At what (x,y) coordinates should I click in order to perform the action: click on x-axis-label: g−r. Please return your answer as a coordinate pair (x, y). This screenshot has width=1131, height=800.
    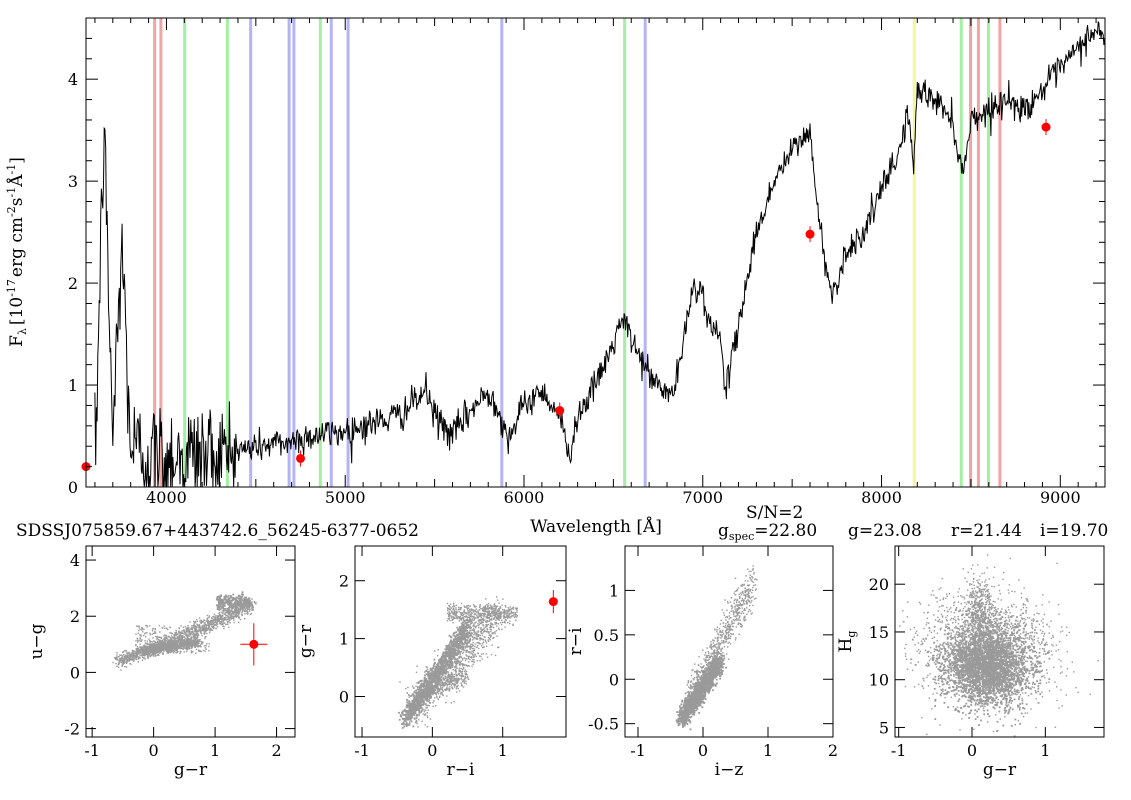
    Looking at the image, I should click on (191, 770).